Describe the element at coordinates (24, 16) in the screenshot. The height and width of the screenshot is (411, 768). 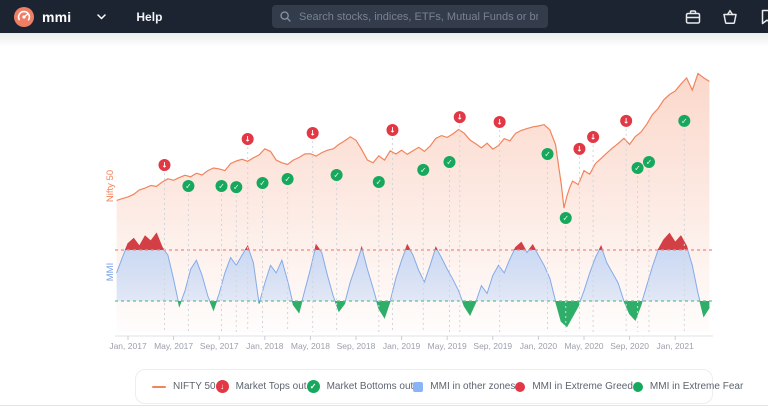
I see `mmi-logo-icon` at that location.